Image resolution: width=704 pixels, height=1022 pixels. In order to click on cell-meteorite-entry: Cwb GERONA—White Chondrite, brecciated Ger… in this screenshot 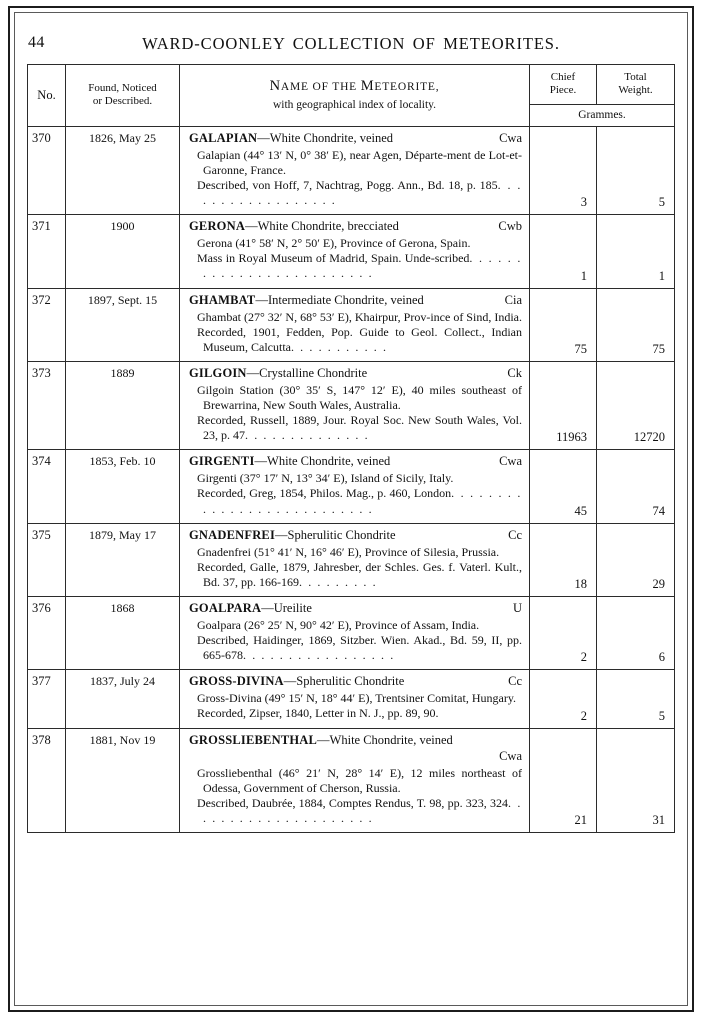, I will do `click(354, 251)`.